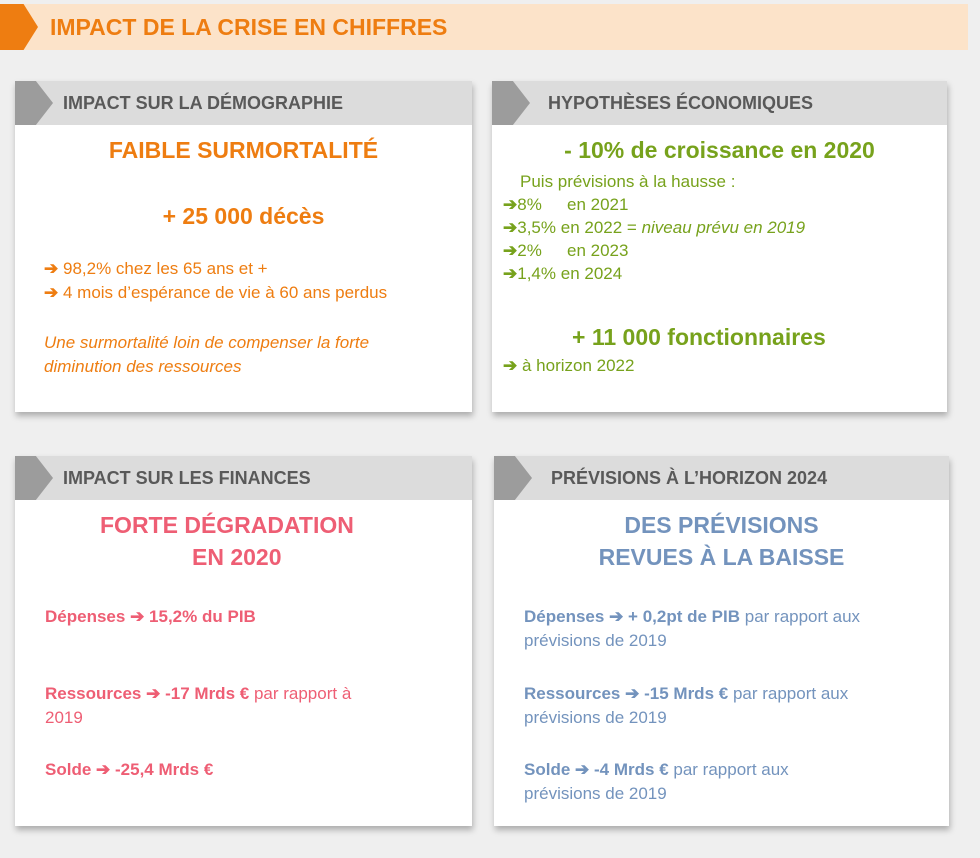 Image resolution: width=980 pixels, height=858 pixels. Describe the element at coordinates (595, 793) in the screenshot. I see `solde-line-cont: prévisions de 2019` at that location.